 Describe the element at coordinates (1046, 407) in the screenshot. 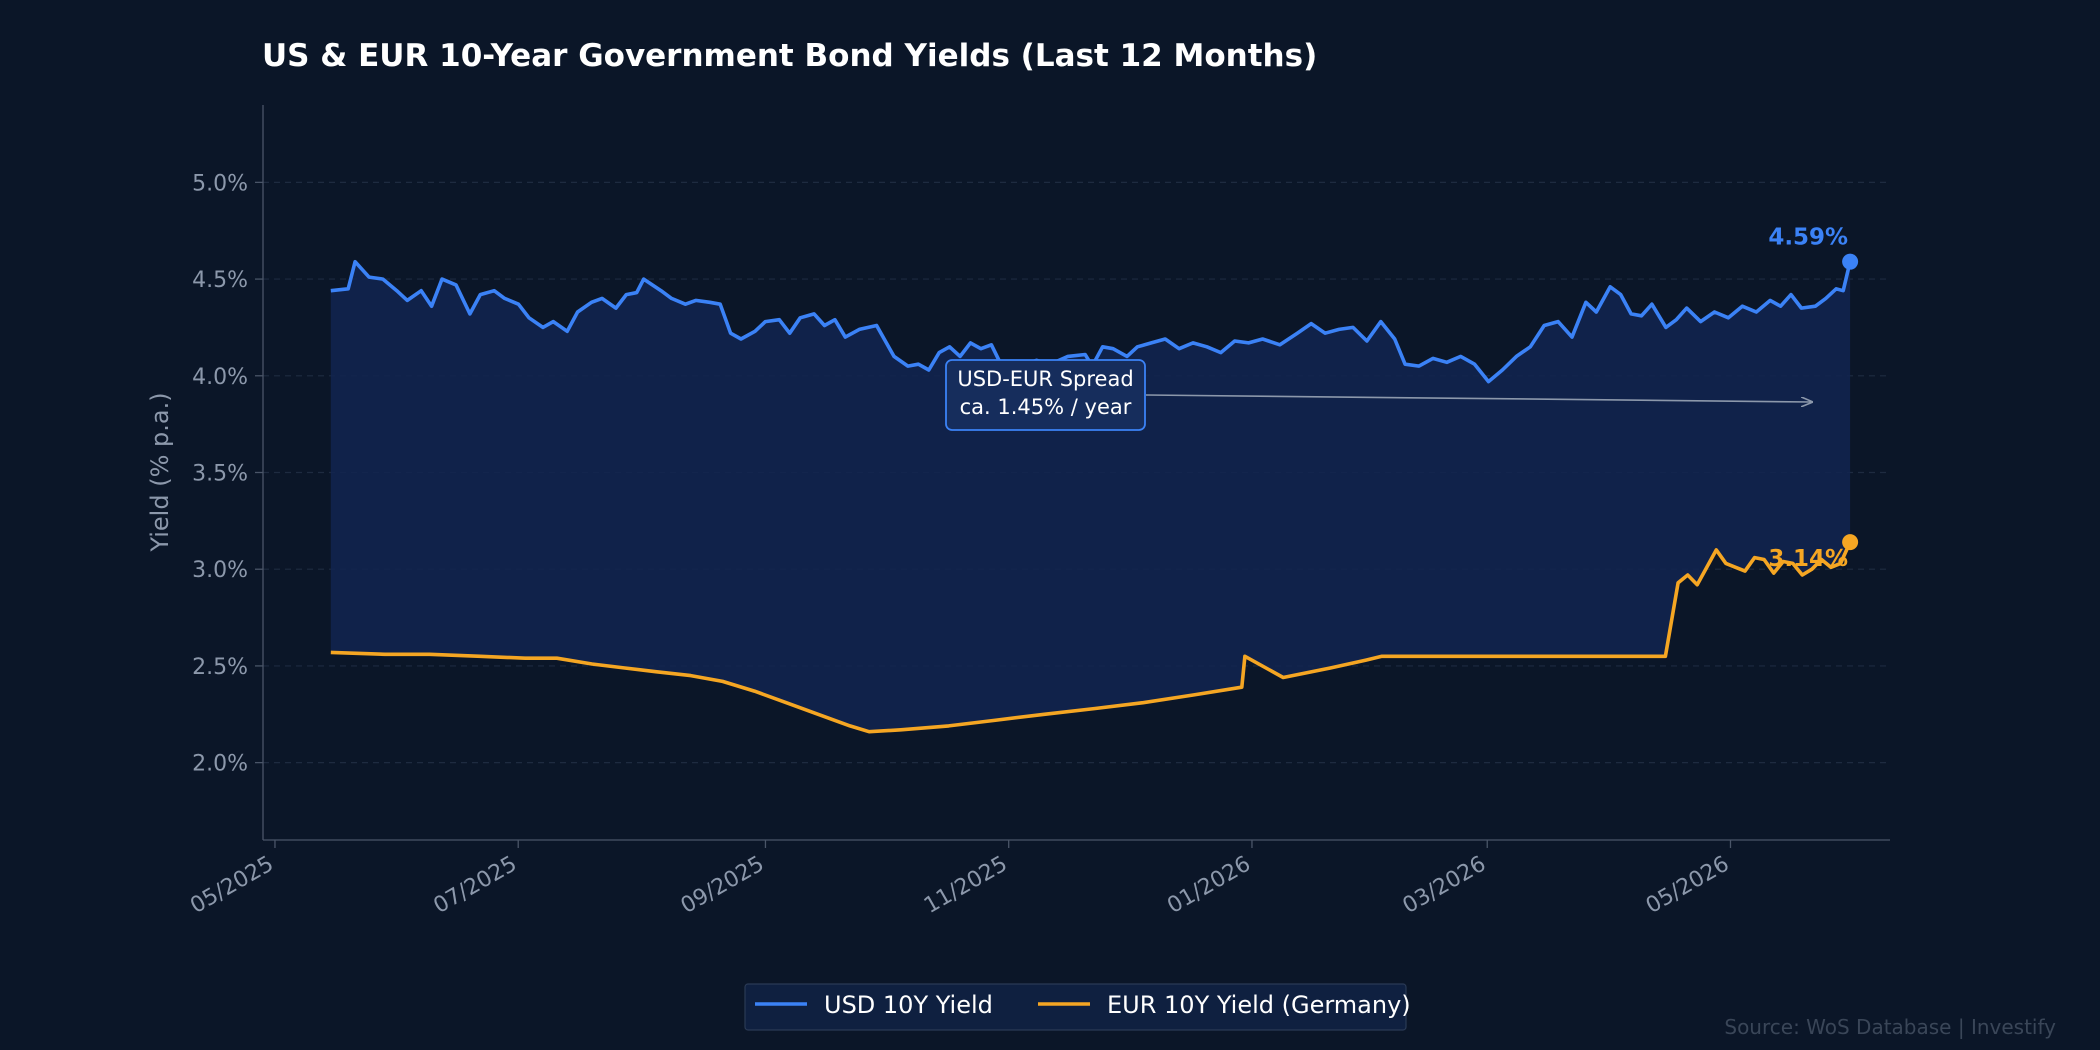

I see `annotation-line-2: ca. 1.45% / year` at that location.